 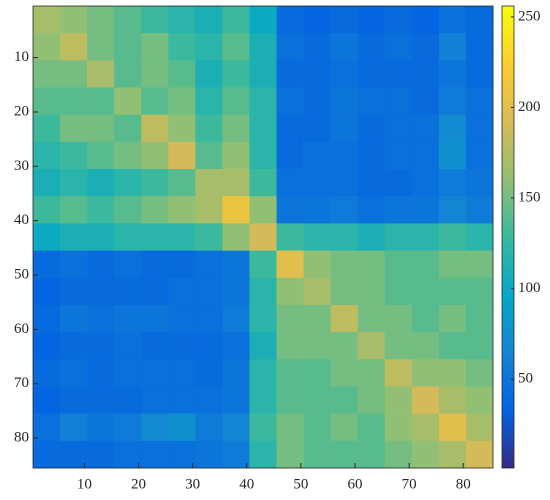 What do you see at coordinates (192, 484) in the screenshot?
I see `x-tick-label: 30` at bounding box center [192, 484].